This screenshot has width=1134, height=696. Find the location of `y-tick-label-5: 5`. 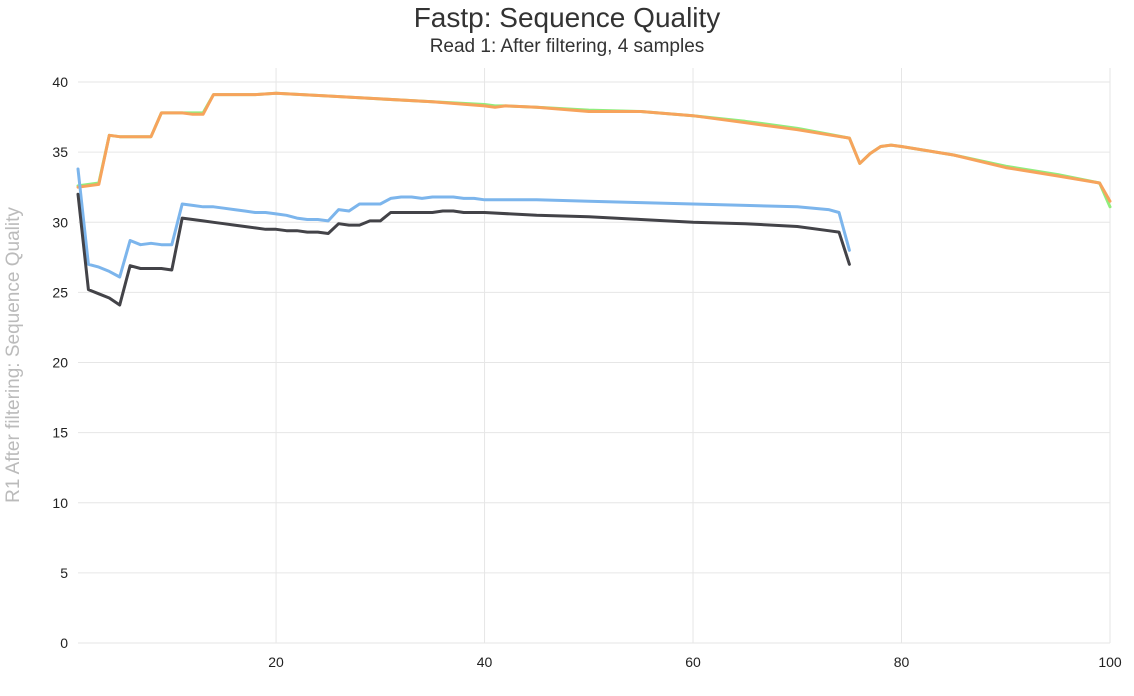

y-tick-label-5: 5 is located at coordinates (64, 573).